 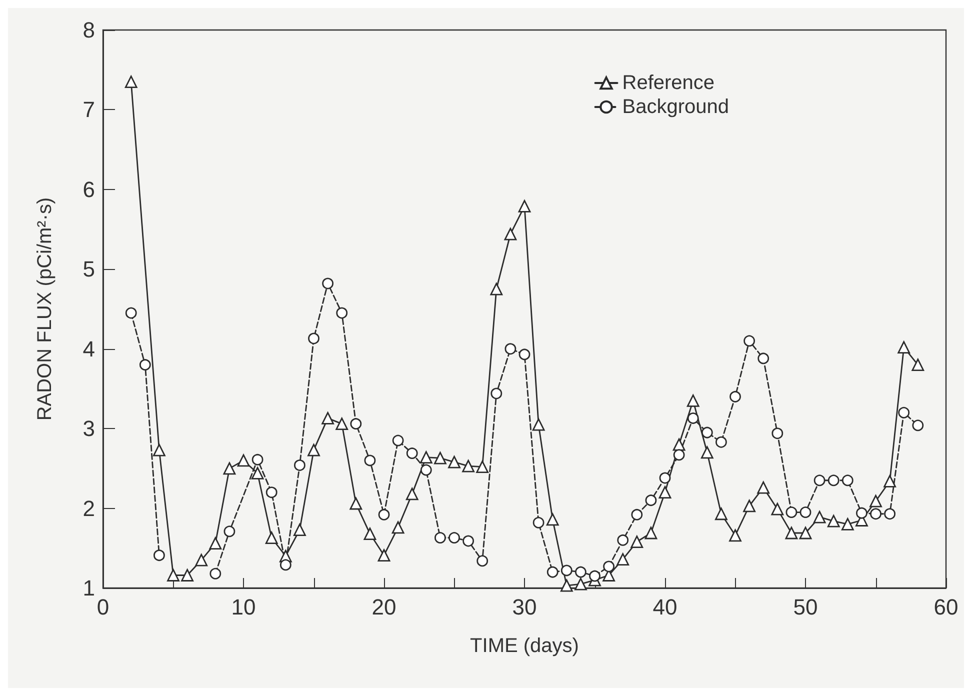 What do you see at coordinates (88, 588) in the screenshot?
I see `y-tick-label: 1` at bounding box center [88, 588].